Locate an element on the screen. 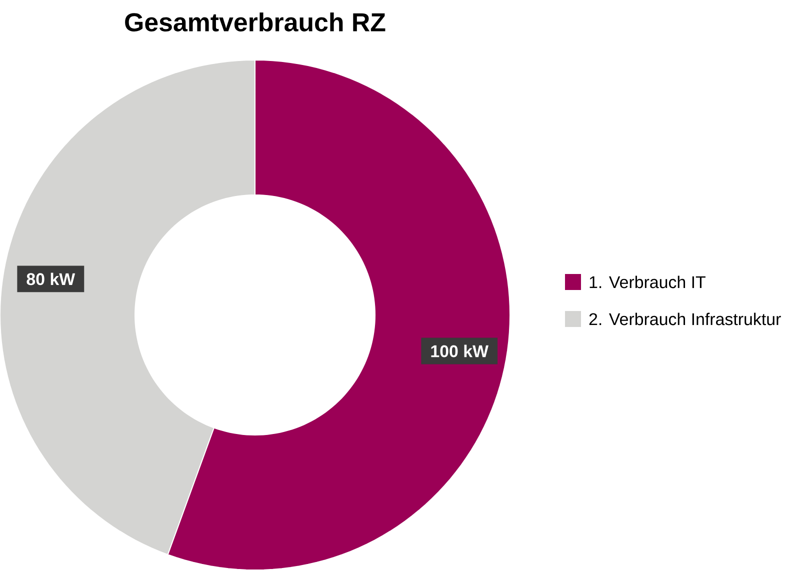 This screenshot has width=800, height=572. legend-label: 1. Verbrauch IT is located at coordinates (648, 282).